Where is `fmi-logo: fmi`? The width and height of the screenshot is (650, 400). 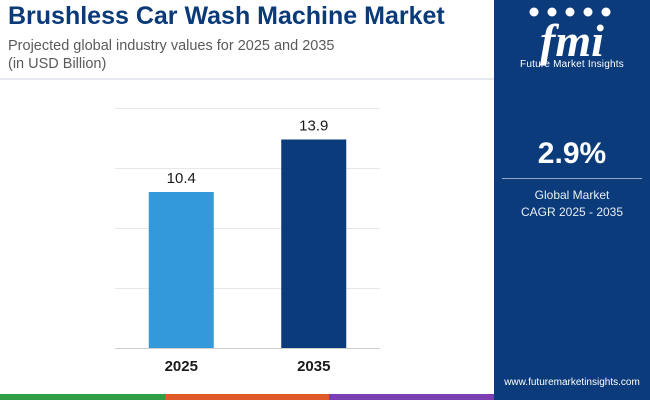
fmi-logo: fmi is located at coordinates (570, 36).